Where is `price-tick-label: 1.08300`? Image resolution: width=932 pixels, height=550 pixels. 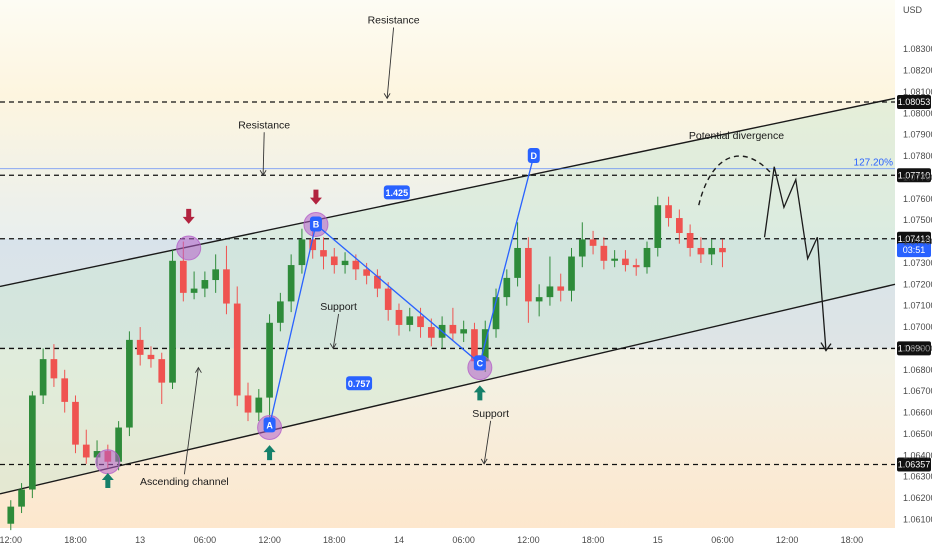
price-tick-label: 1.08300 is located at coordinates (917, 49).